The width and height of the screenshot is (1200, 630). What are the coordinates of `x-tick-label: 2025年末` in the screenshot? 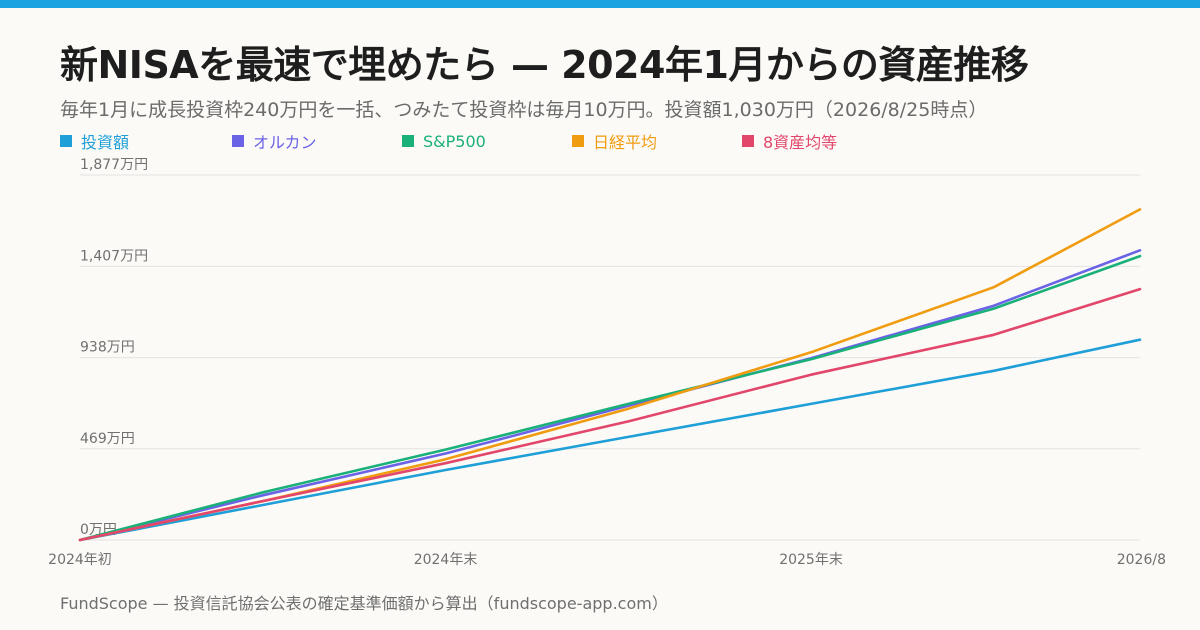 It's located at (811, 560).